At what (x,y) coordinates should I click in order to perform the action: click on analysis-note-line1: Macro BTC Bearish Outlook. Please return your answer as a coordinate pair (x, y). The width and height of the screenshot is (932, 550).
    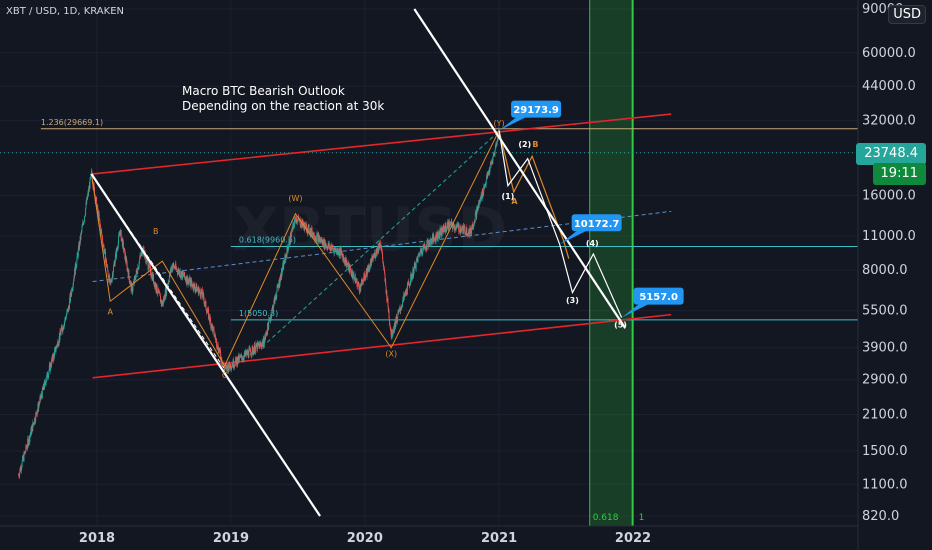
    Looking at the image, I should click on (263, 91).